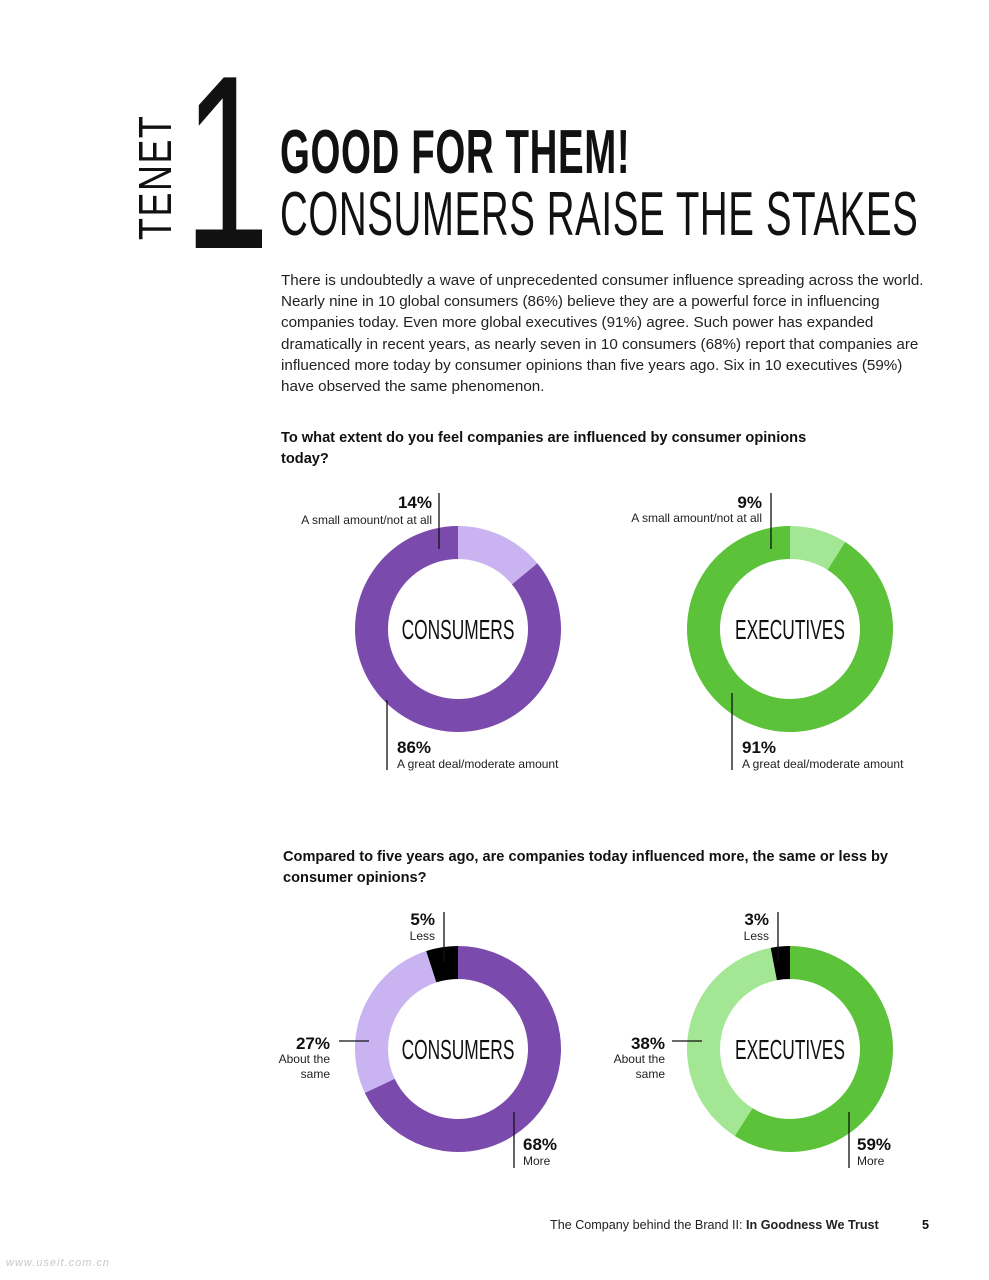 This screenshot has height=1280, width=989. I want to click on callout-consumers-large: 86%A great deal/moderate amount, so click(472, 735).